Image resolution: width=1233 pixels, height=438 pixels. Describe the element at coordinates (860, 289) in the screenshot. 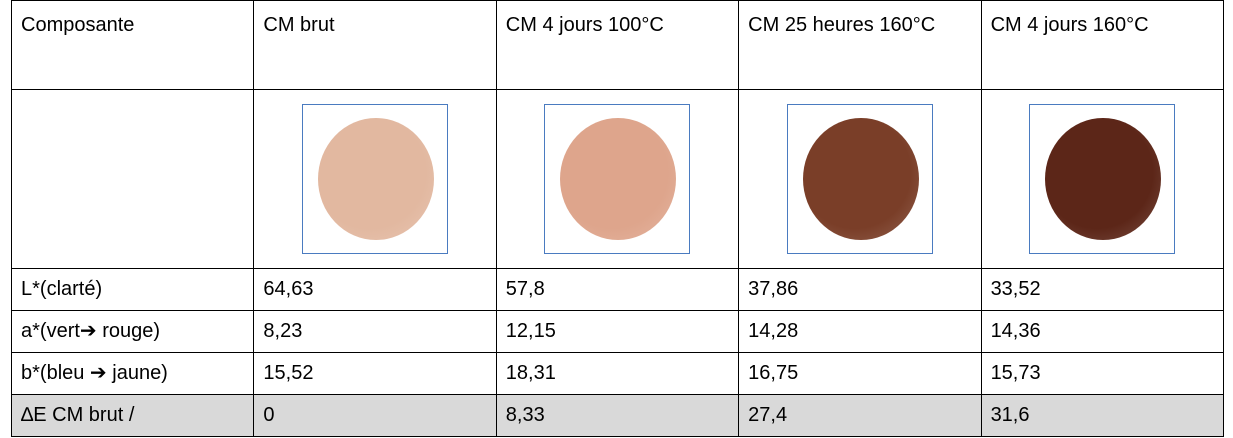

I see `data-cell: 37,86` at that location.